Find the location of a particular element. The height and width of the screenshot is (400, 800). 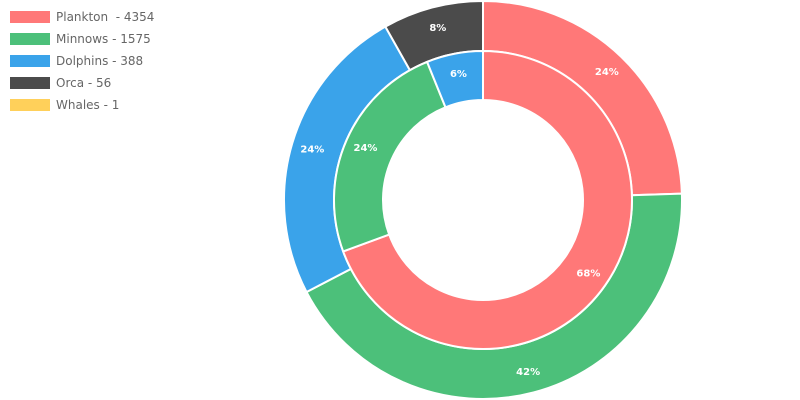

legend-label-whales: Whales - 1 is located at coordinates (88, 105).